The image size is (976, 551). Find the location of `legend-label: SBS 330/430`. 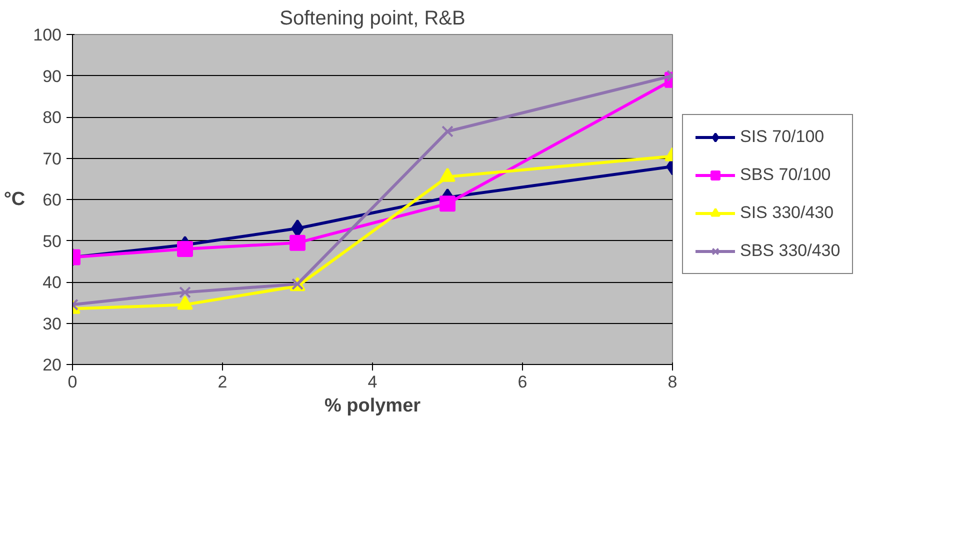

legend-label: SBS 330/430 is located at coordinates (790, 251).